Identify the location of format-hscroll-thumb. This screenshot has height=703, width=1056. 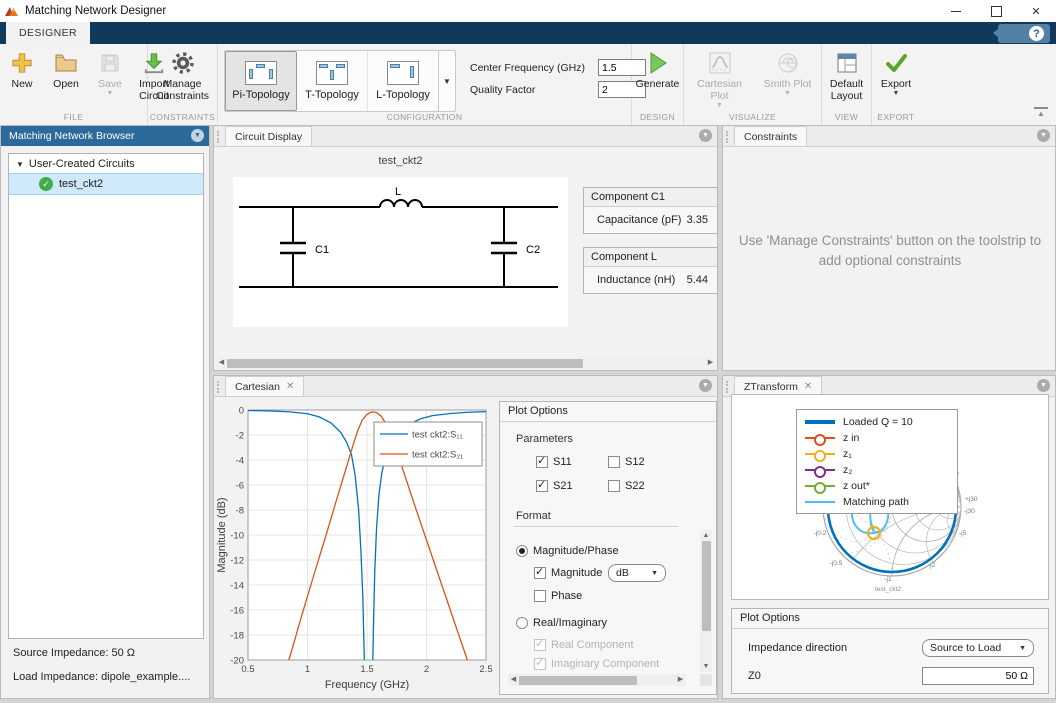
(578, 680).